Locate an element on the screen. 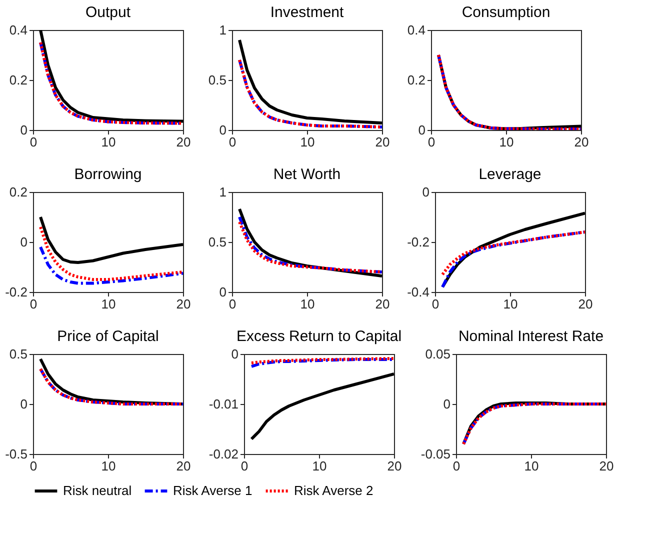 This screenshot has height=538, width=665. chart-title: Borrowing is located at coordinates (108, 174).